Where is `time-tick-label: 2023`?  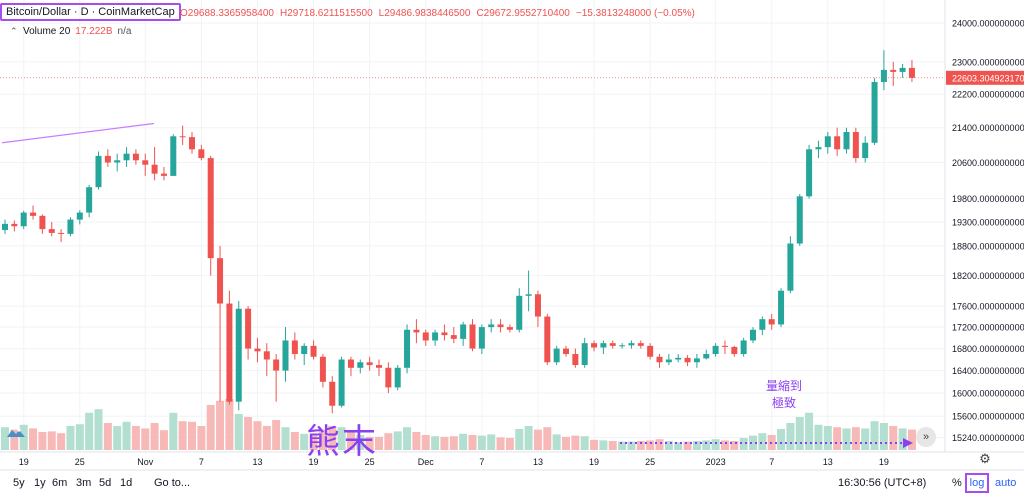
time-tick-label: 2023 is located at coordinates (716, 462).